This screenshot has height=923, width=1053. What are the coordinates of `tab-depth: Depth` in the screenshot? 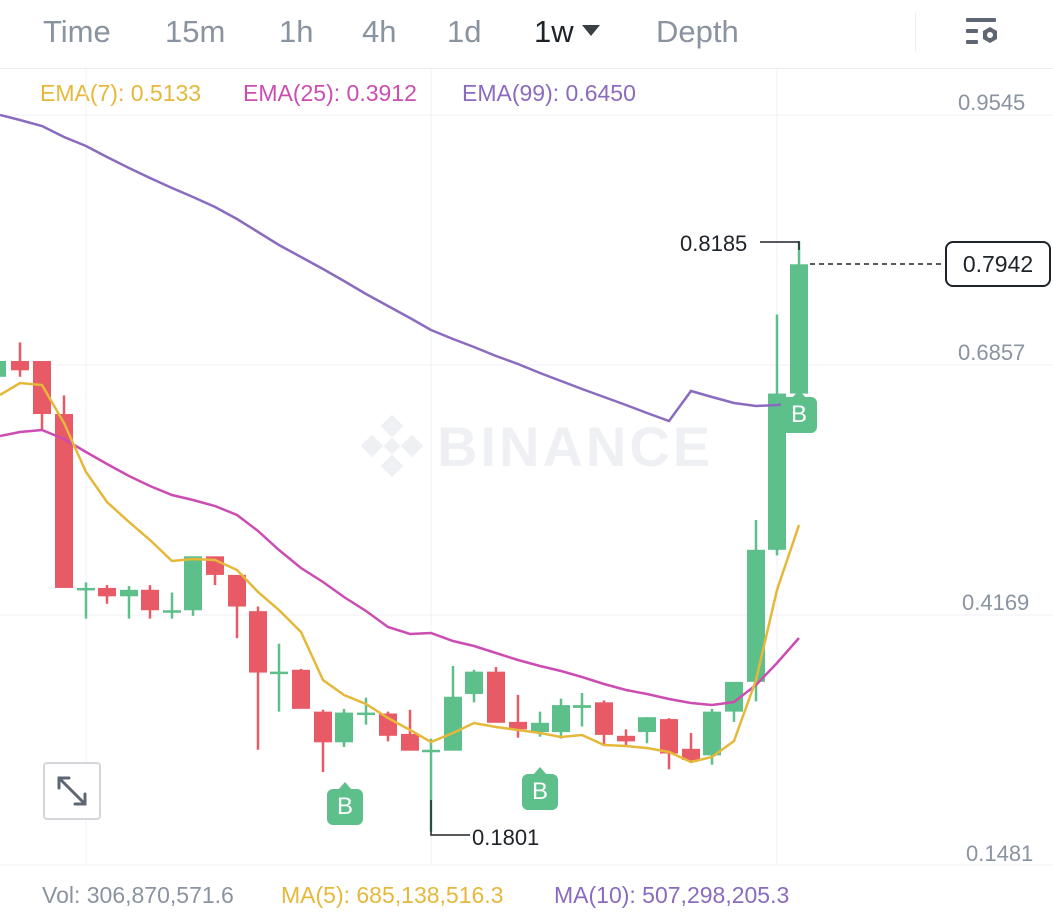 It's located at (697, 31).